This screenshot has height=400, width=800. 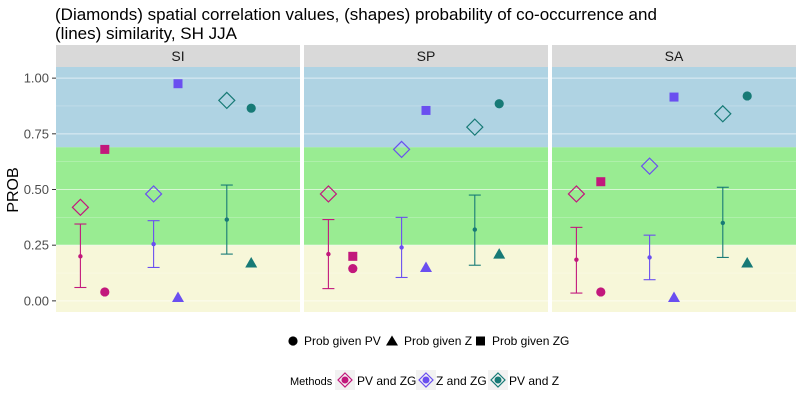 I want to click on methods-legend: Methods PV and ZG Z and ZG PV and Z, so click(x=424, y=380).